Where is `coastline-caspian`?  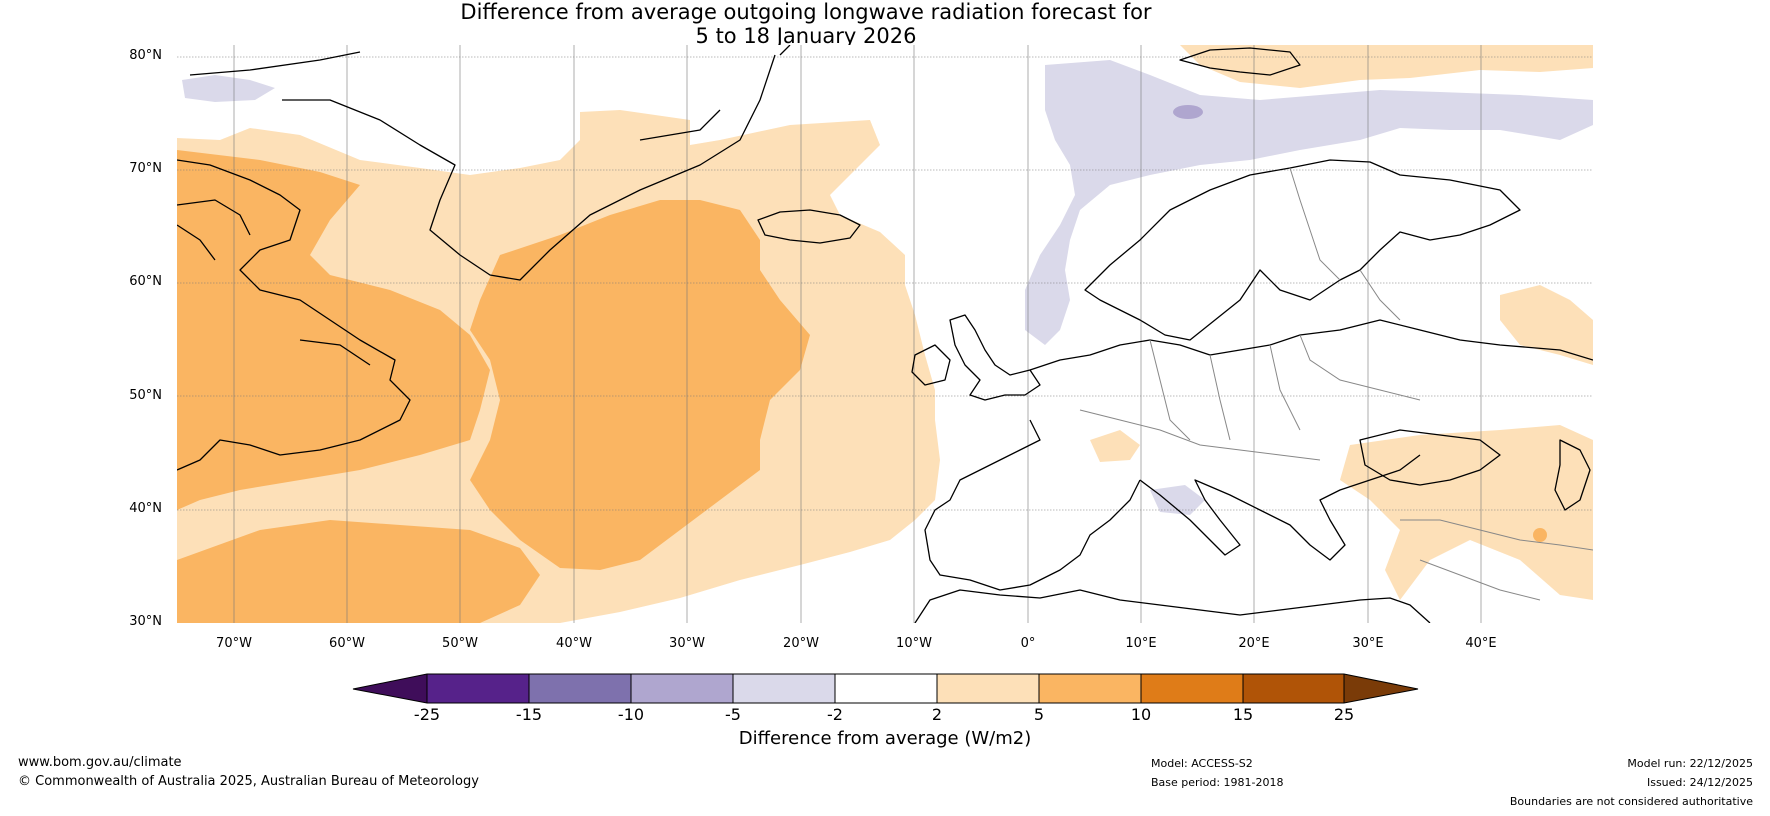 coastline-caspian is located at coordinates (1572, 475).